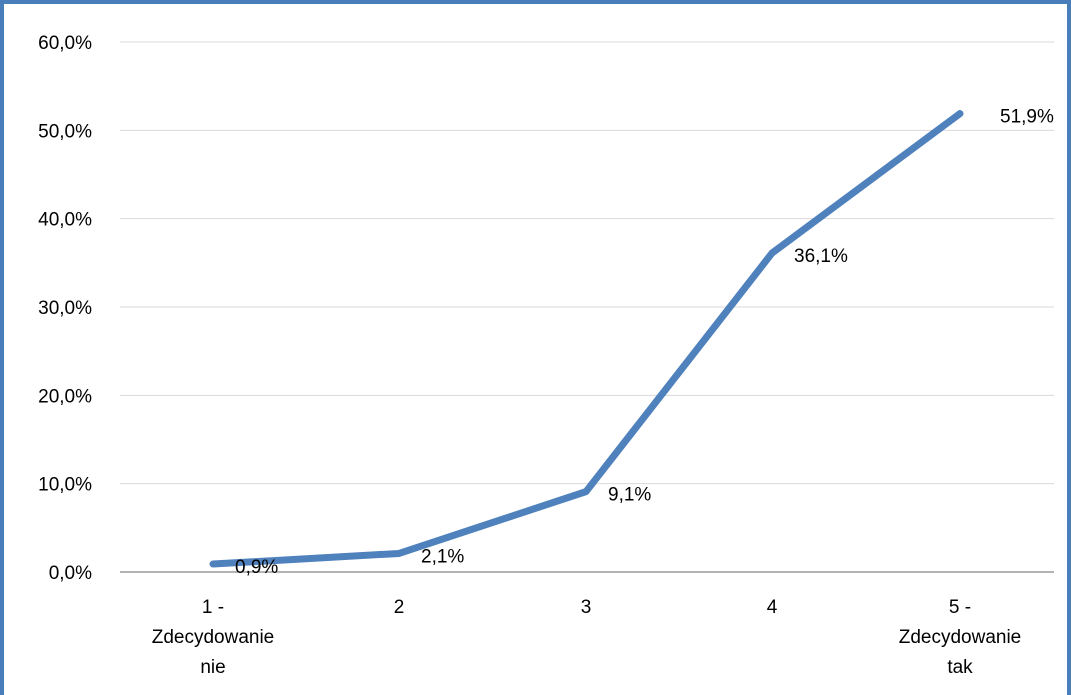 This screenshot has width=1071, height=695. What do you see at coordinates (70, 573) in the screenshot?
I see `y-tick-label: 0,0%` at bounding box center [70, 573].